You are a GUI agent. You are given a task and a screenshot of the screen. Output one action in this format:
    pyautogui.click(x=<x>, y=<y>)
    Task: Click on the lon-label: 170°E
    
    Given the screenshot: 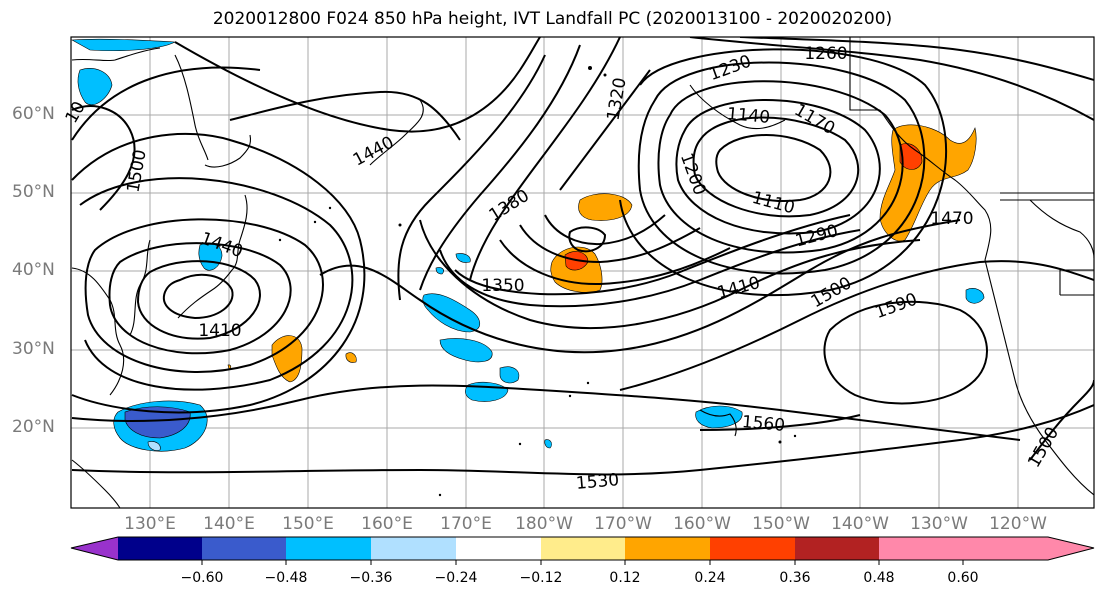 What is the action you would take?
    pyautogui.click(x=466, y=524)
    